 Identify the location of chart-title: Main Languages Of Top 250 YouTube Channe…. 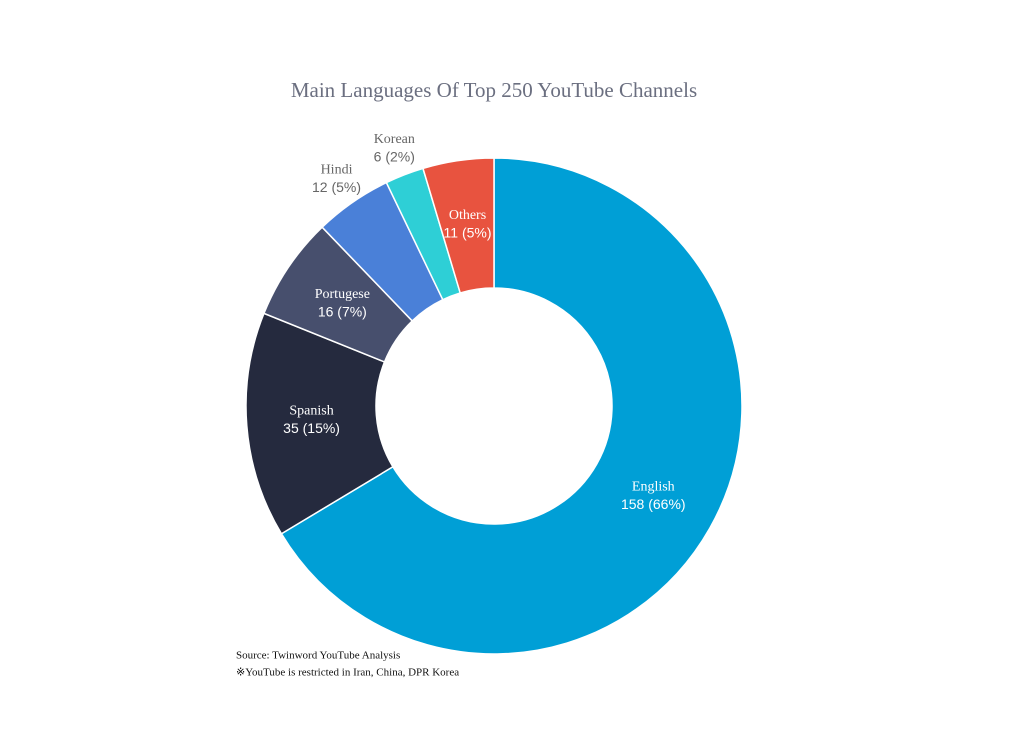
(494, 90).